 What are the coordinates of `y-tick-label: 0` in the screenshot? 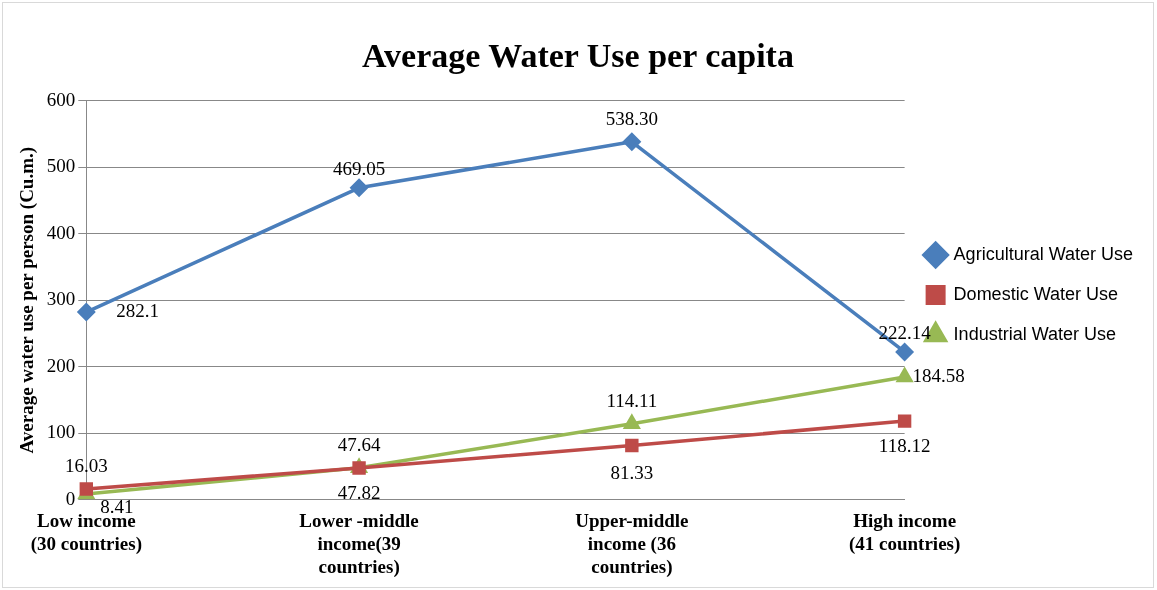 It's located at (70, 498).